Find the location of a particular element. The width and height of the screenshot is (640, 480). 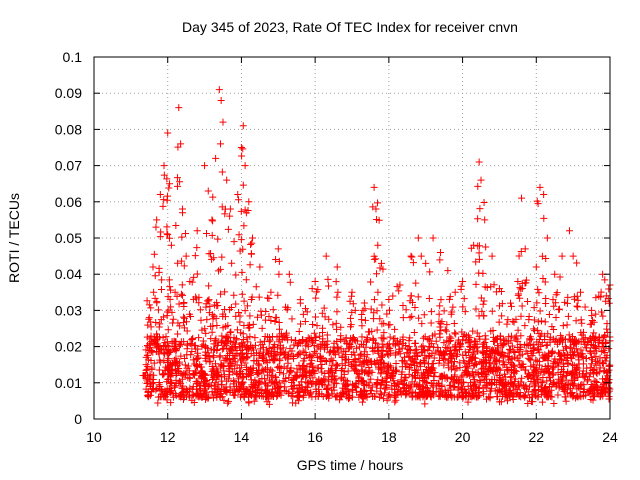

y-tick-label: 0.08 is located at coordinates (68, 129).